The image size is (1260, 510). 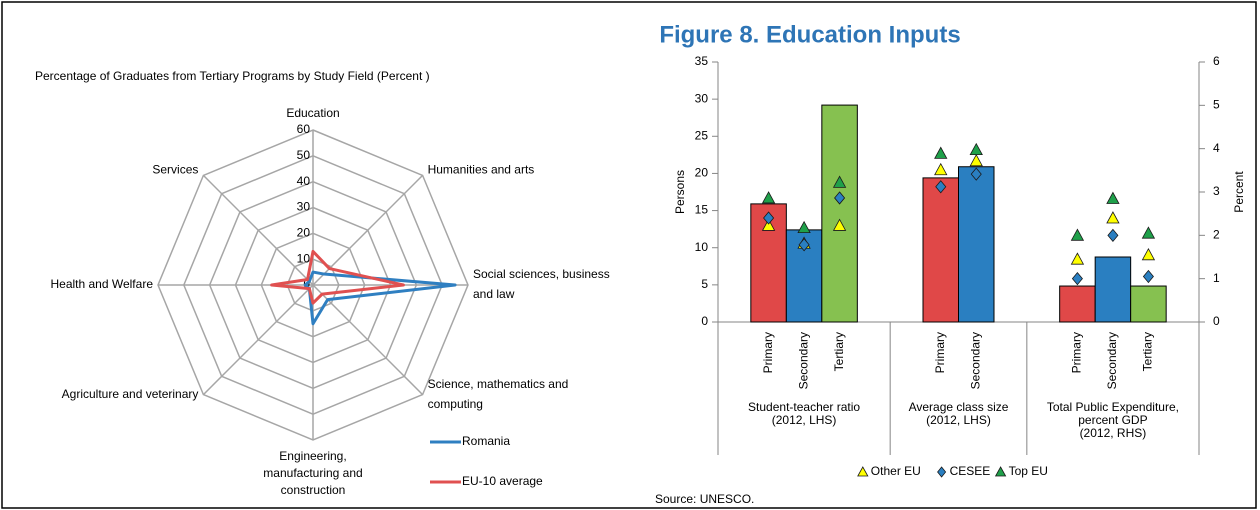 What do you see at coordinates (304, 155) in the screenshot?
I see `r-tick-label: 50` at bounding box center [304, 155].